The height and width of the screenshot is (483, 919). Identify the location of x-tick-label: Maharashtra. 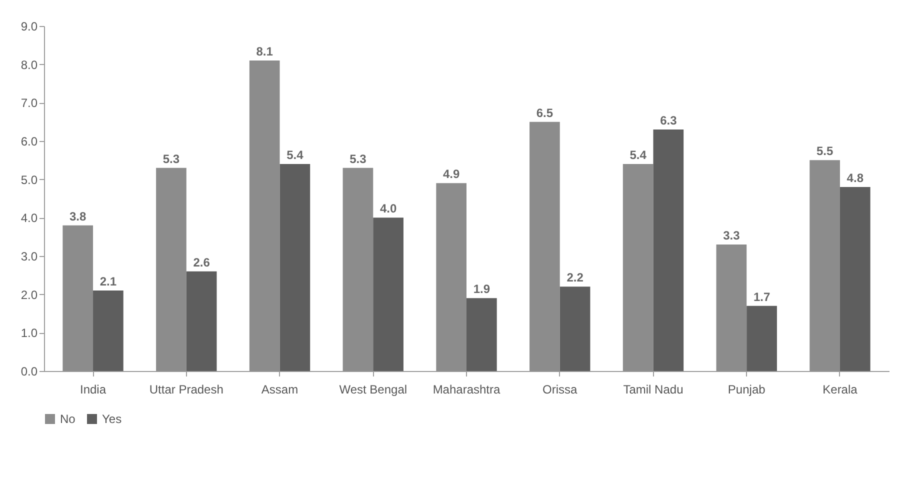
(466, 389).